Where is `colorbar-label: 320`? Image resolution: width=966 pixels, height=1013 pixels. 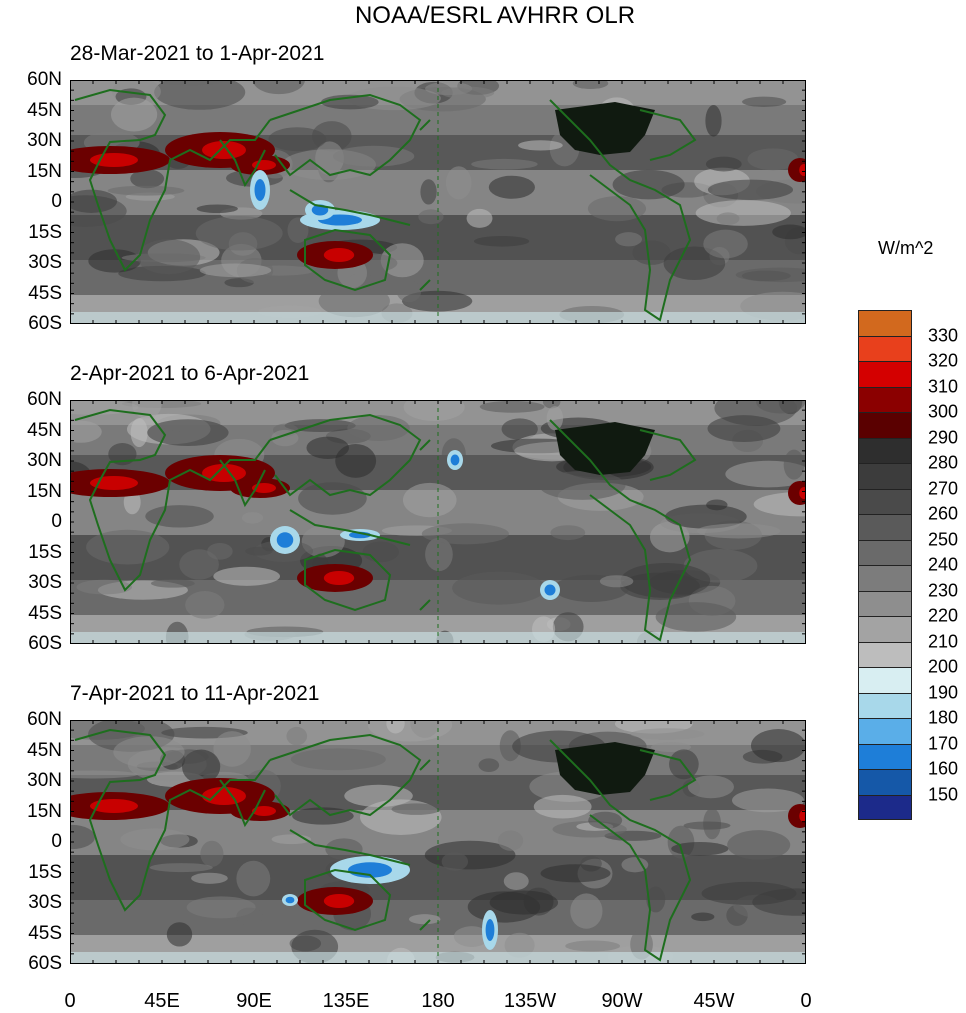 colorbar-label: 320 is located at coordinates (943, 360).